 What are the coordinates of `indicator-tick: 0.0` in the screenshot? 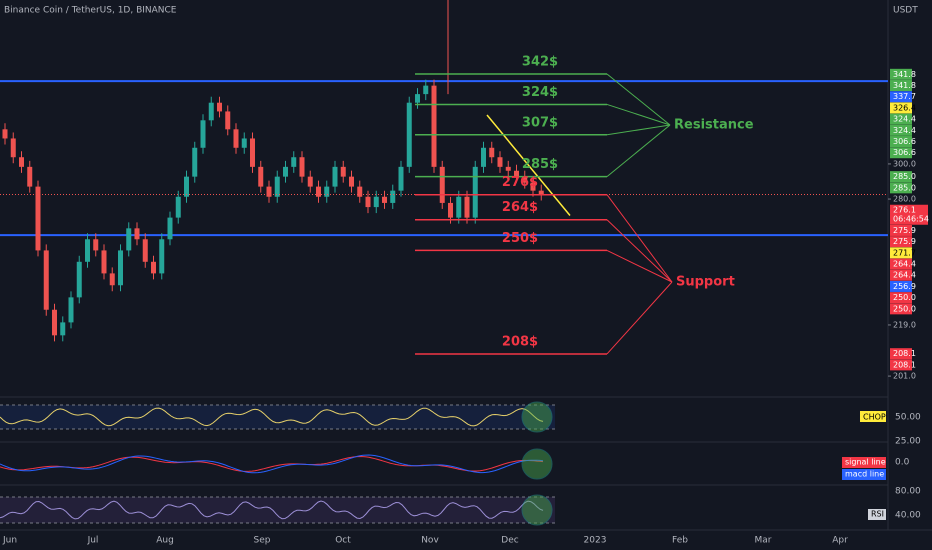 It's located at (902, 463).